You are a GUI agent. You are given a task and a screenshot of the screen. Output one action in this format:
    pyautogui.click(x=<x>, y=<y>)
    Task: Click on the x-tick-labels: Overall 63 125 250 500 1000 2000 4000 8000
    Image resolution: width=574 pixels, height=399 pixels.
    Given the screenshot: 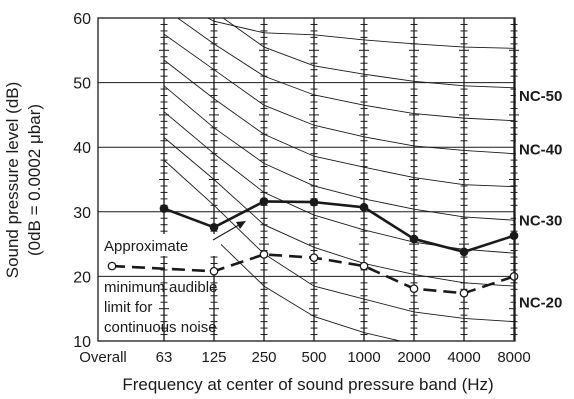 What is the action you would take?
    pyautogui.click(x=304, y=357)
    